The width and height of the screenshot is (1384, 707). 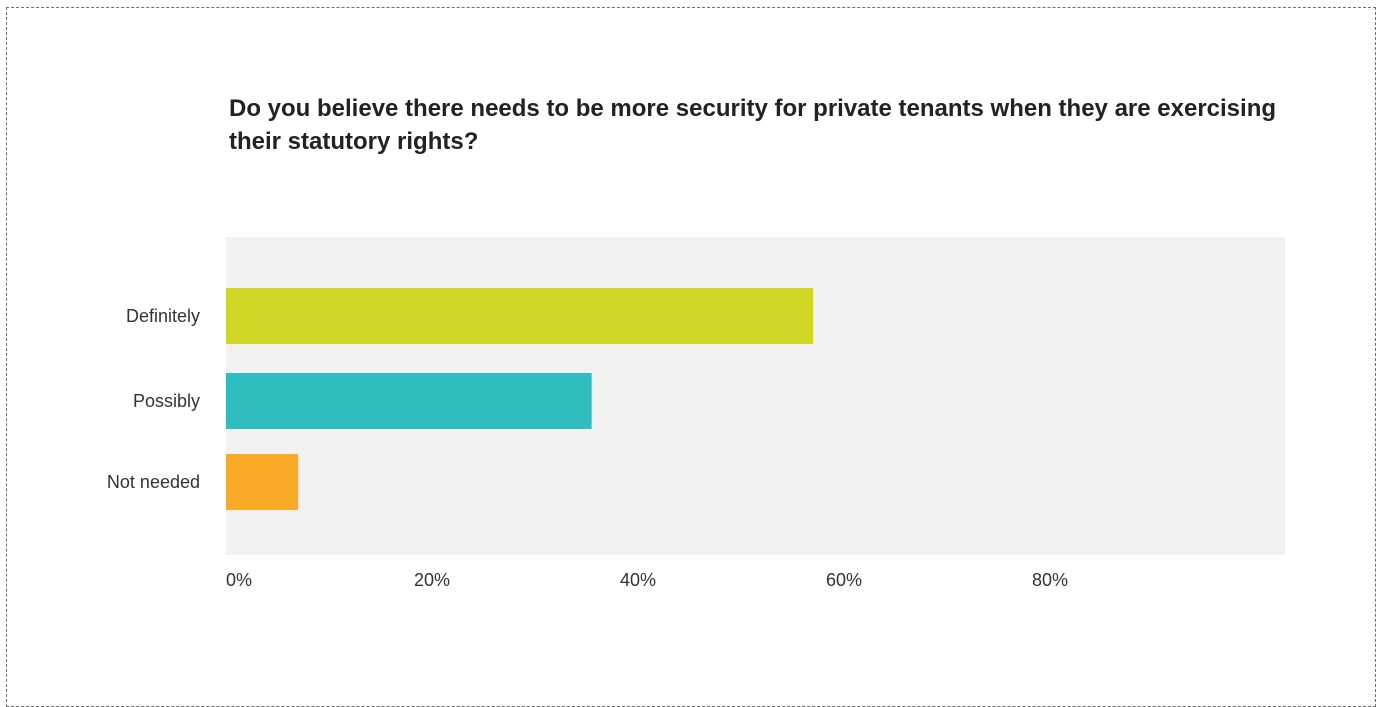 What do you see at coordinates (166, 401) in the screenshot?
I see `category-label: Possibly` at bounding box center [166, 401].